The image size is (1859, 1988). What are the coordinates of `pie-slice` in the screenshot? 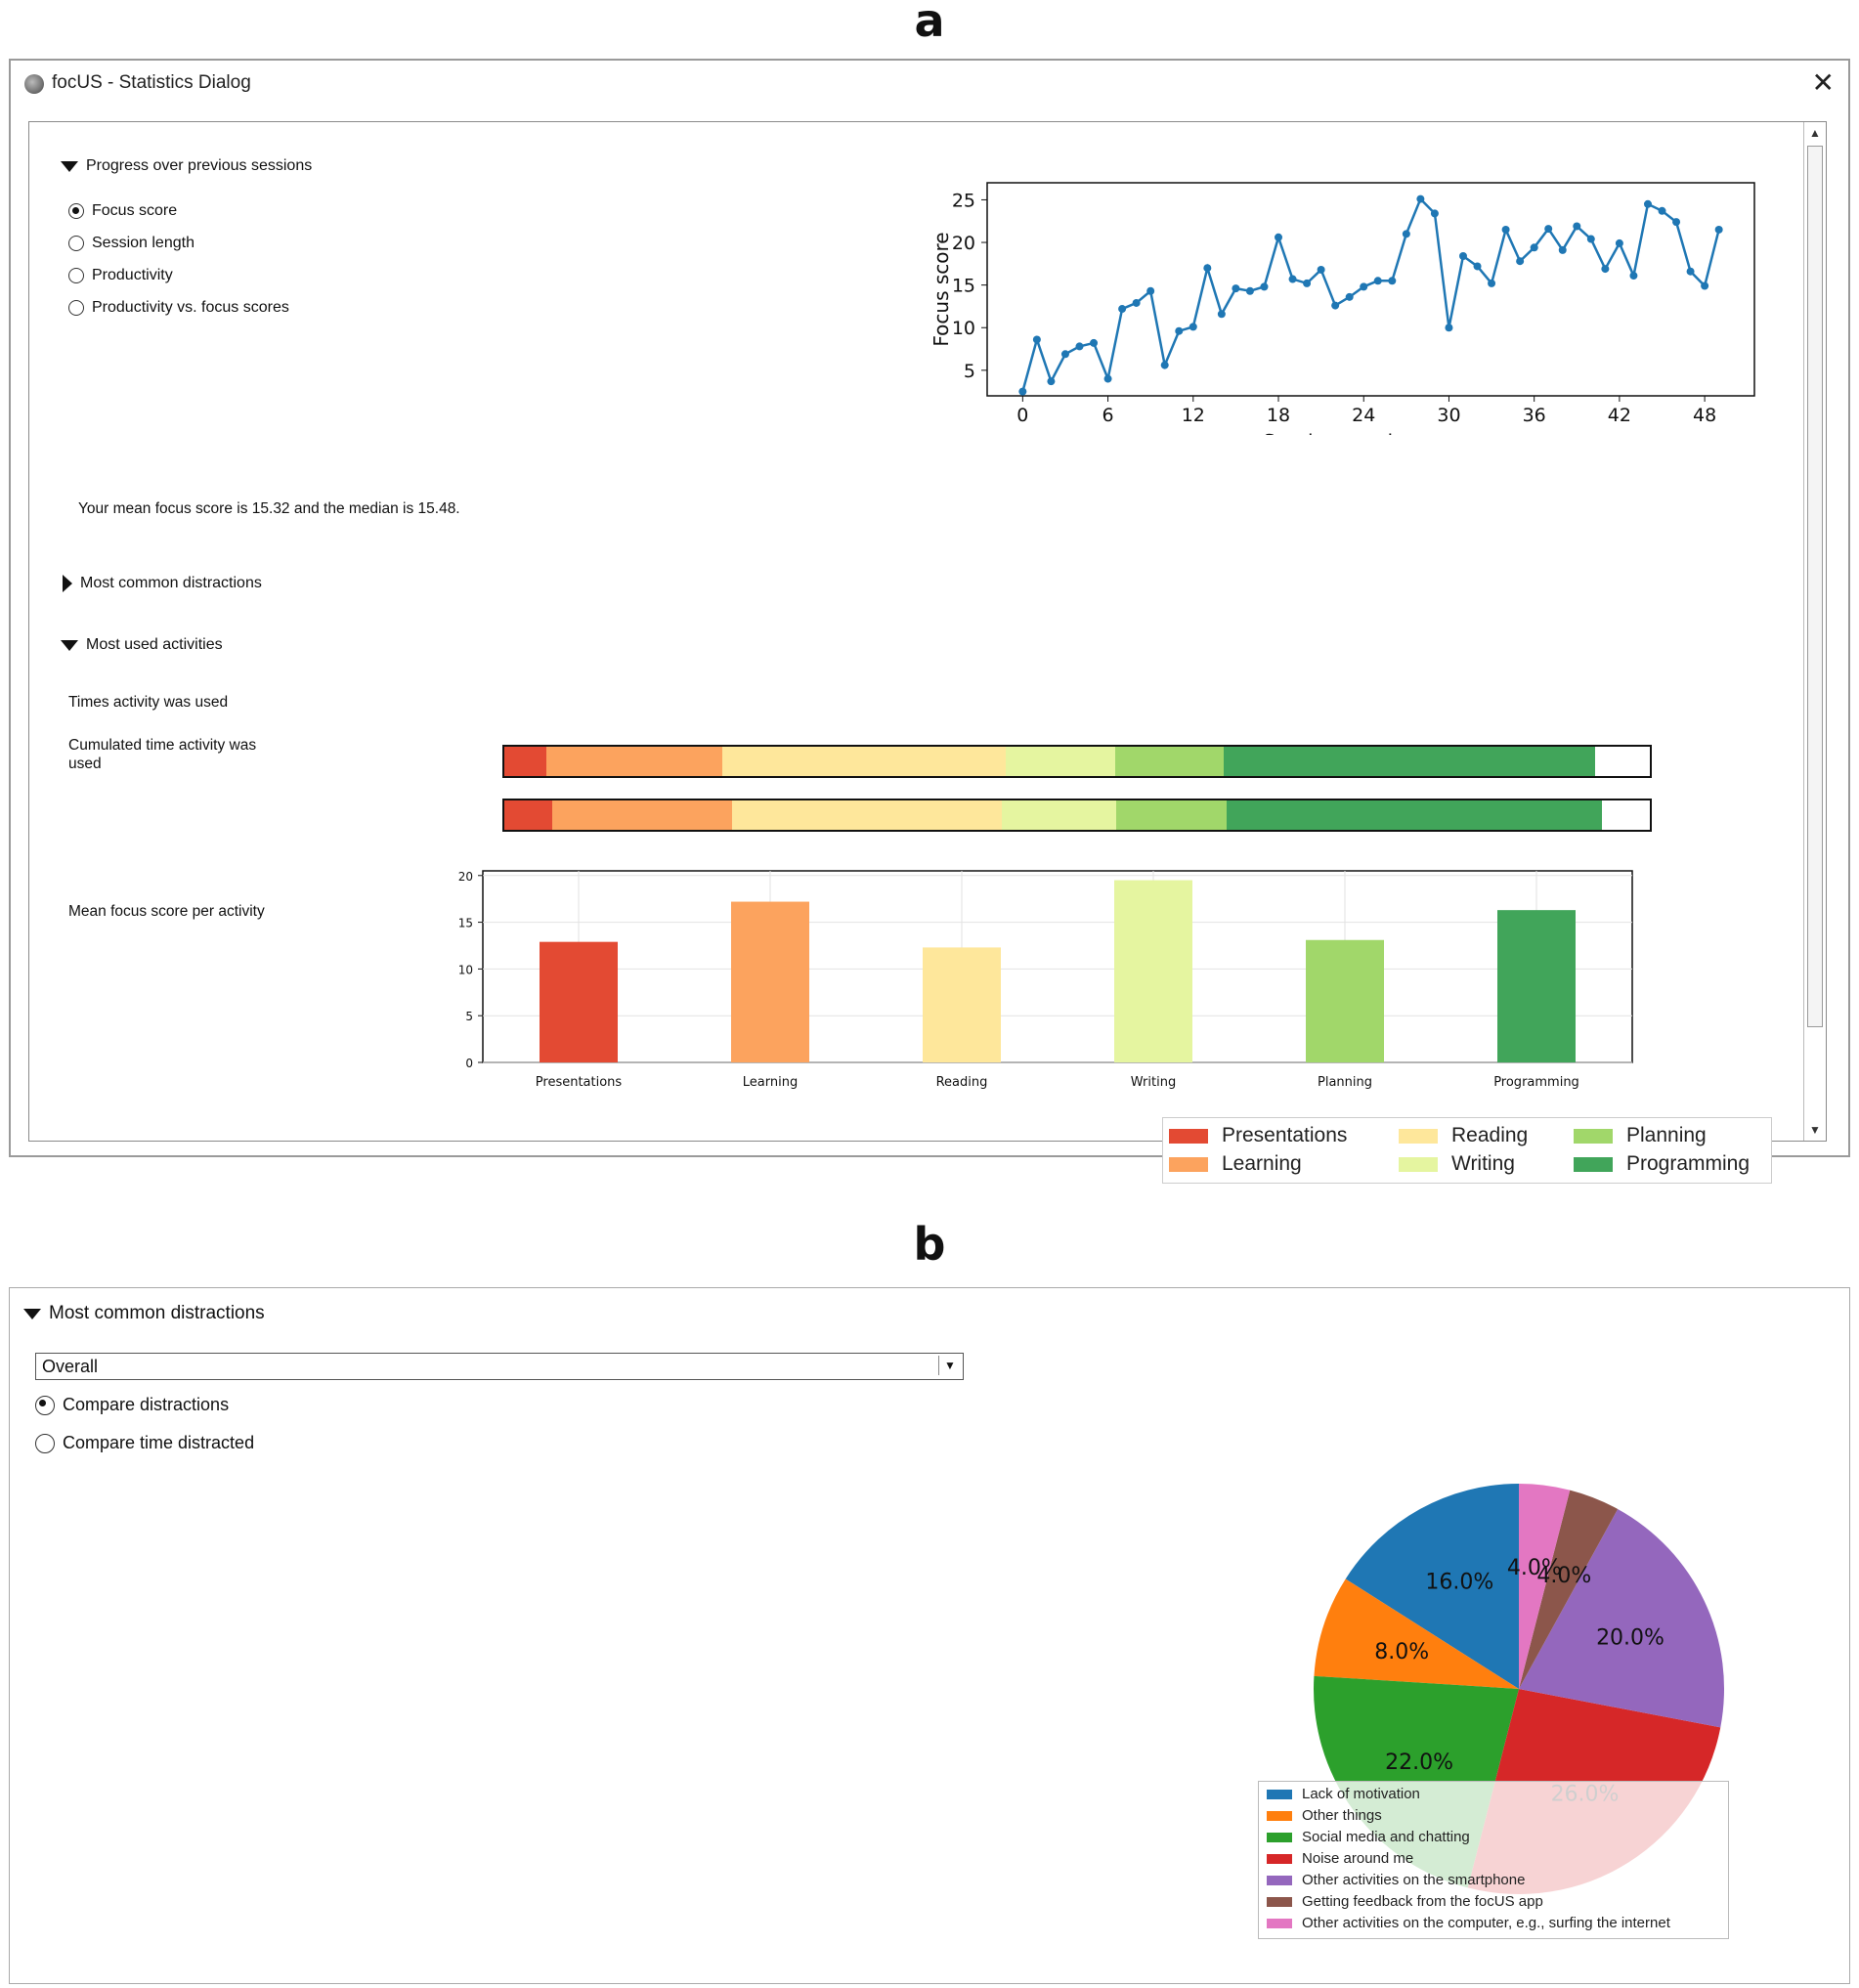 It's located at (1621, 1618).